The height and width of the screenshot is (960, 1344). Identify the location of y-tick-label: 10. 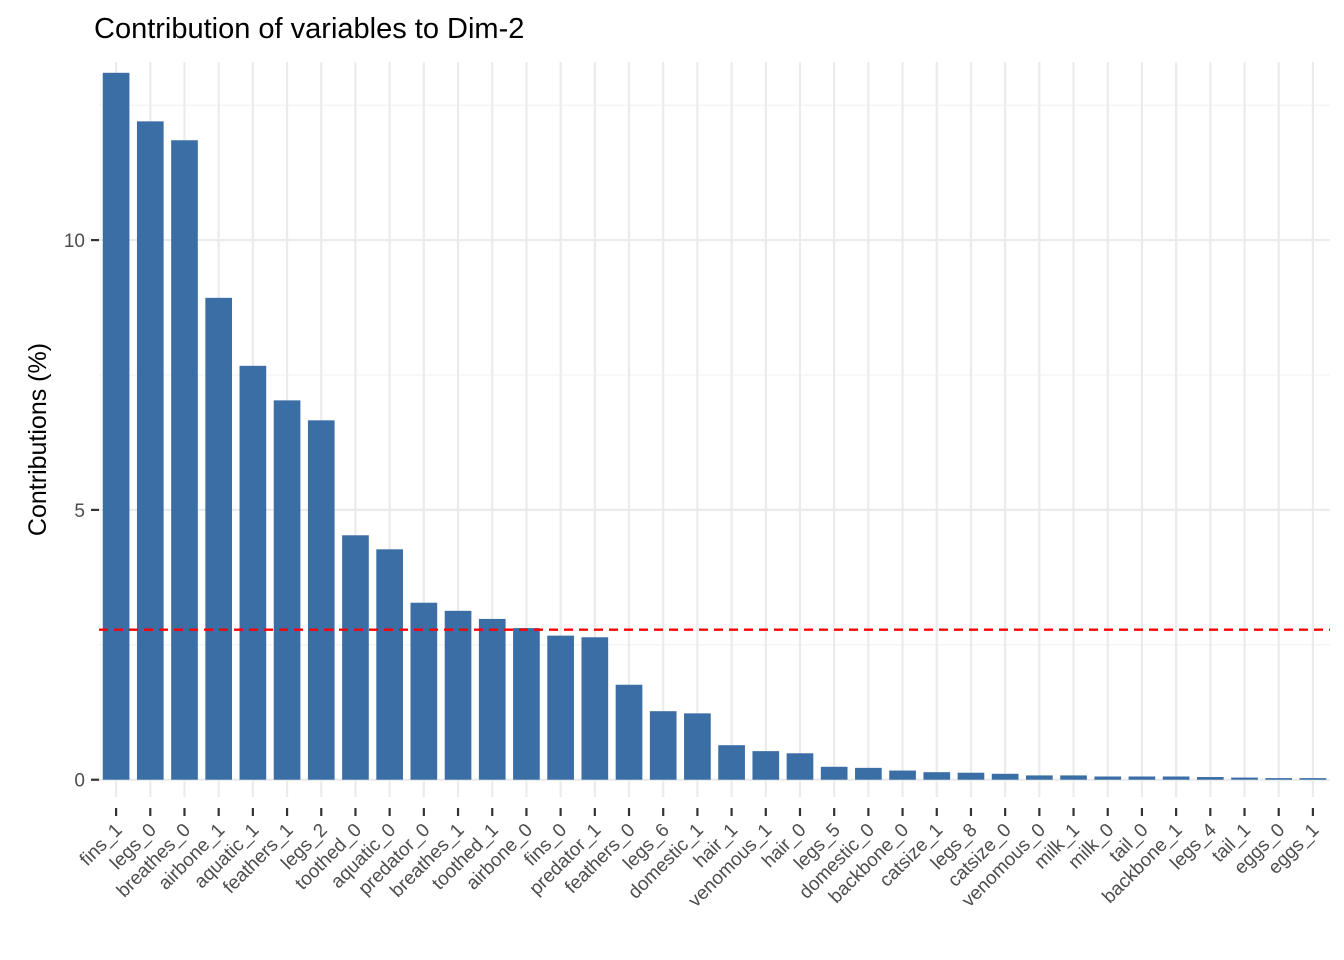
(74, 241).